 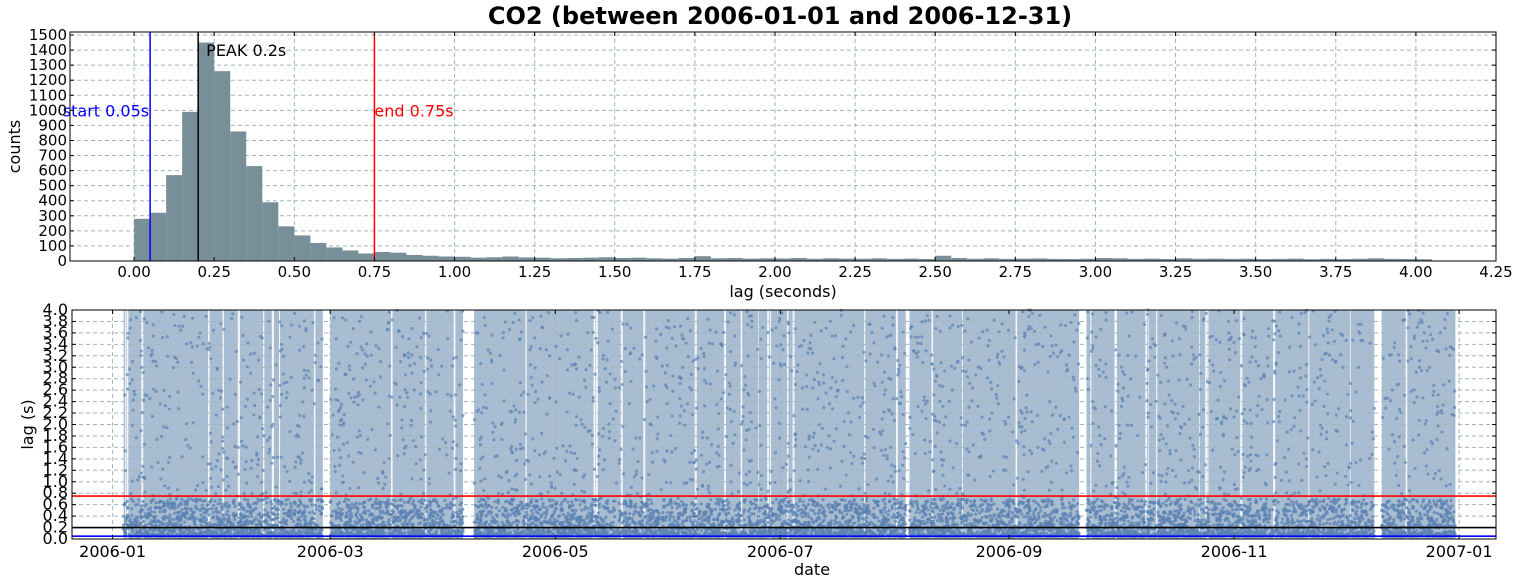 What do you see at coordinates (1015, 272) in the screenshot?
I see `x-tick-label: 2.75` at bounding box center [1015, 272].